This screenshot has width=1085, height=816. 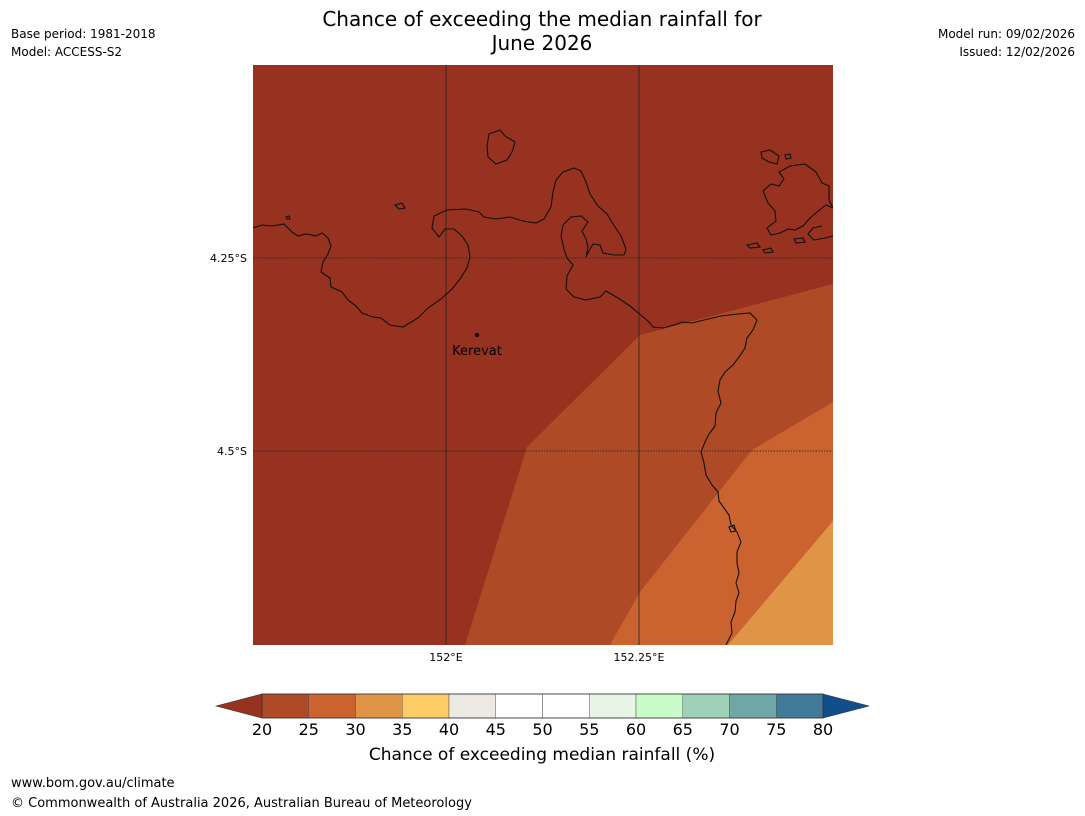 What do you see at coordinates (797, 199) in the screenshot?
I see `coastline-east-a` at bounding box center [797, 199].